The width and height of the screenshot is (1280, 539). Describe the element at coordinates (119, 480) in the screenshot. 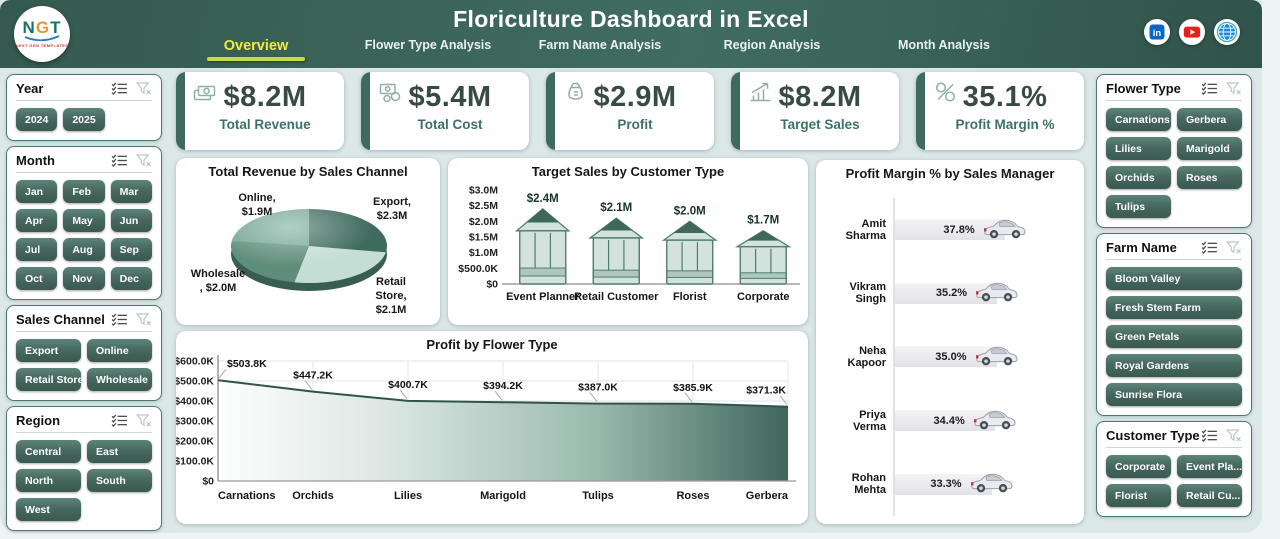

I see `slicer-option-south: South` at that location.